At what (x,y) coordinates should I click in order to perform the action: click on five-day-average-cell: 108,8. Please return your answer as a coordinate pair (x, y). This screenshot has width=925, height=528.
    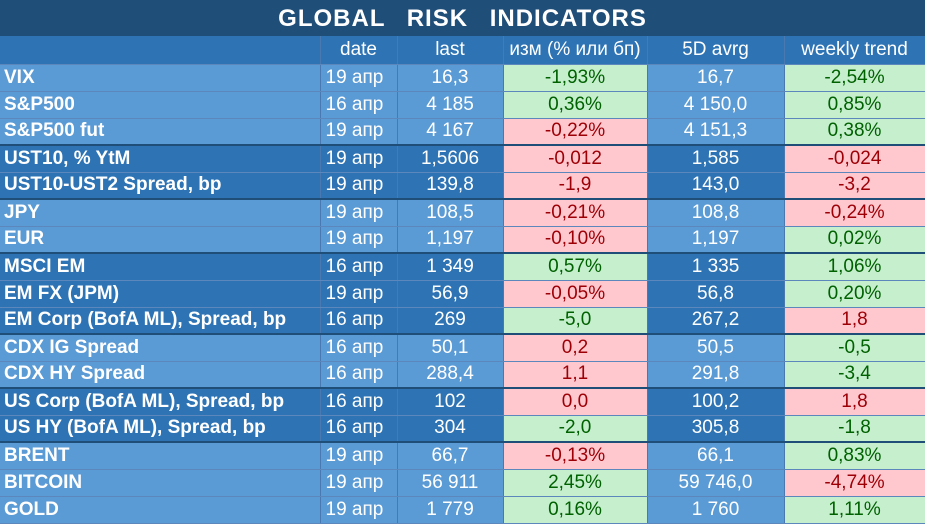
    Looking at the image, I should click on (716, 212).